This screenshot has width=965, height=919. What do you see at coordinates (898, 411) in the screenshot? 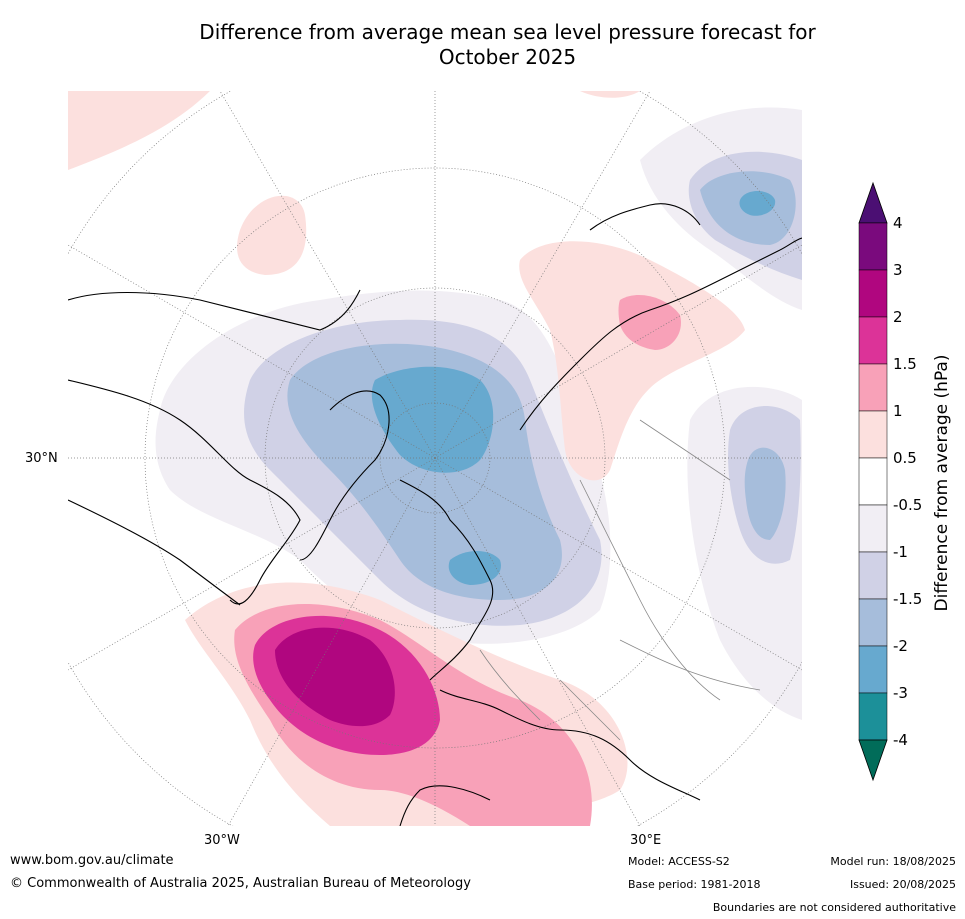
I see `colorbar-tick-label: 1` at bounding box center [898, 411].